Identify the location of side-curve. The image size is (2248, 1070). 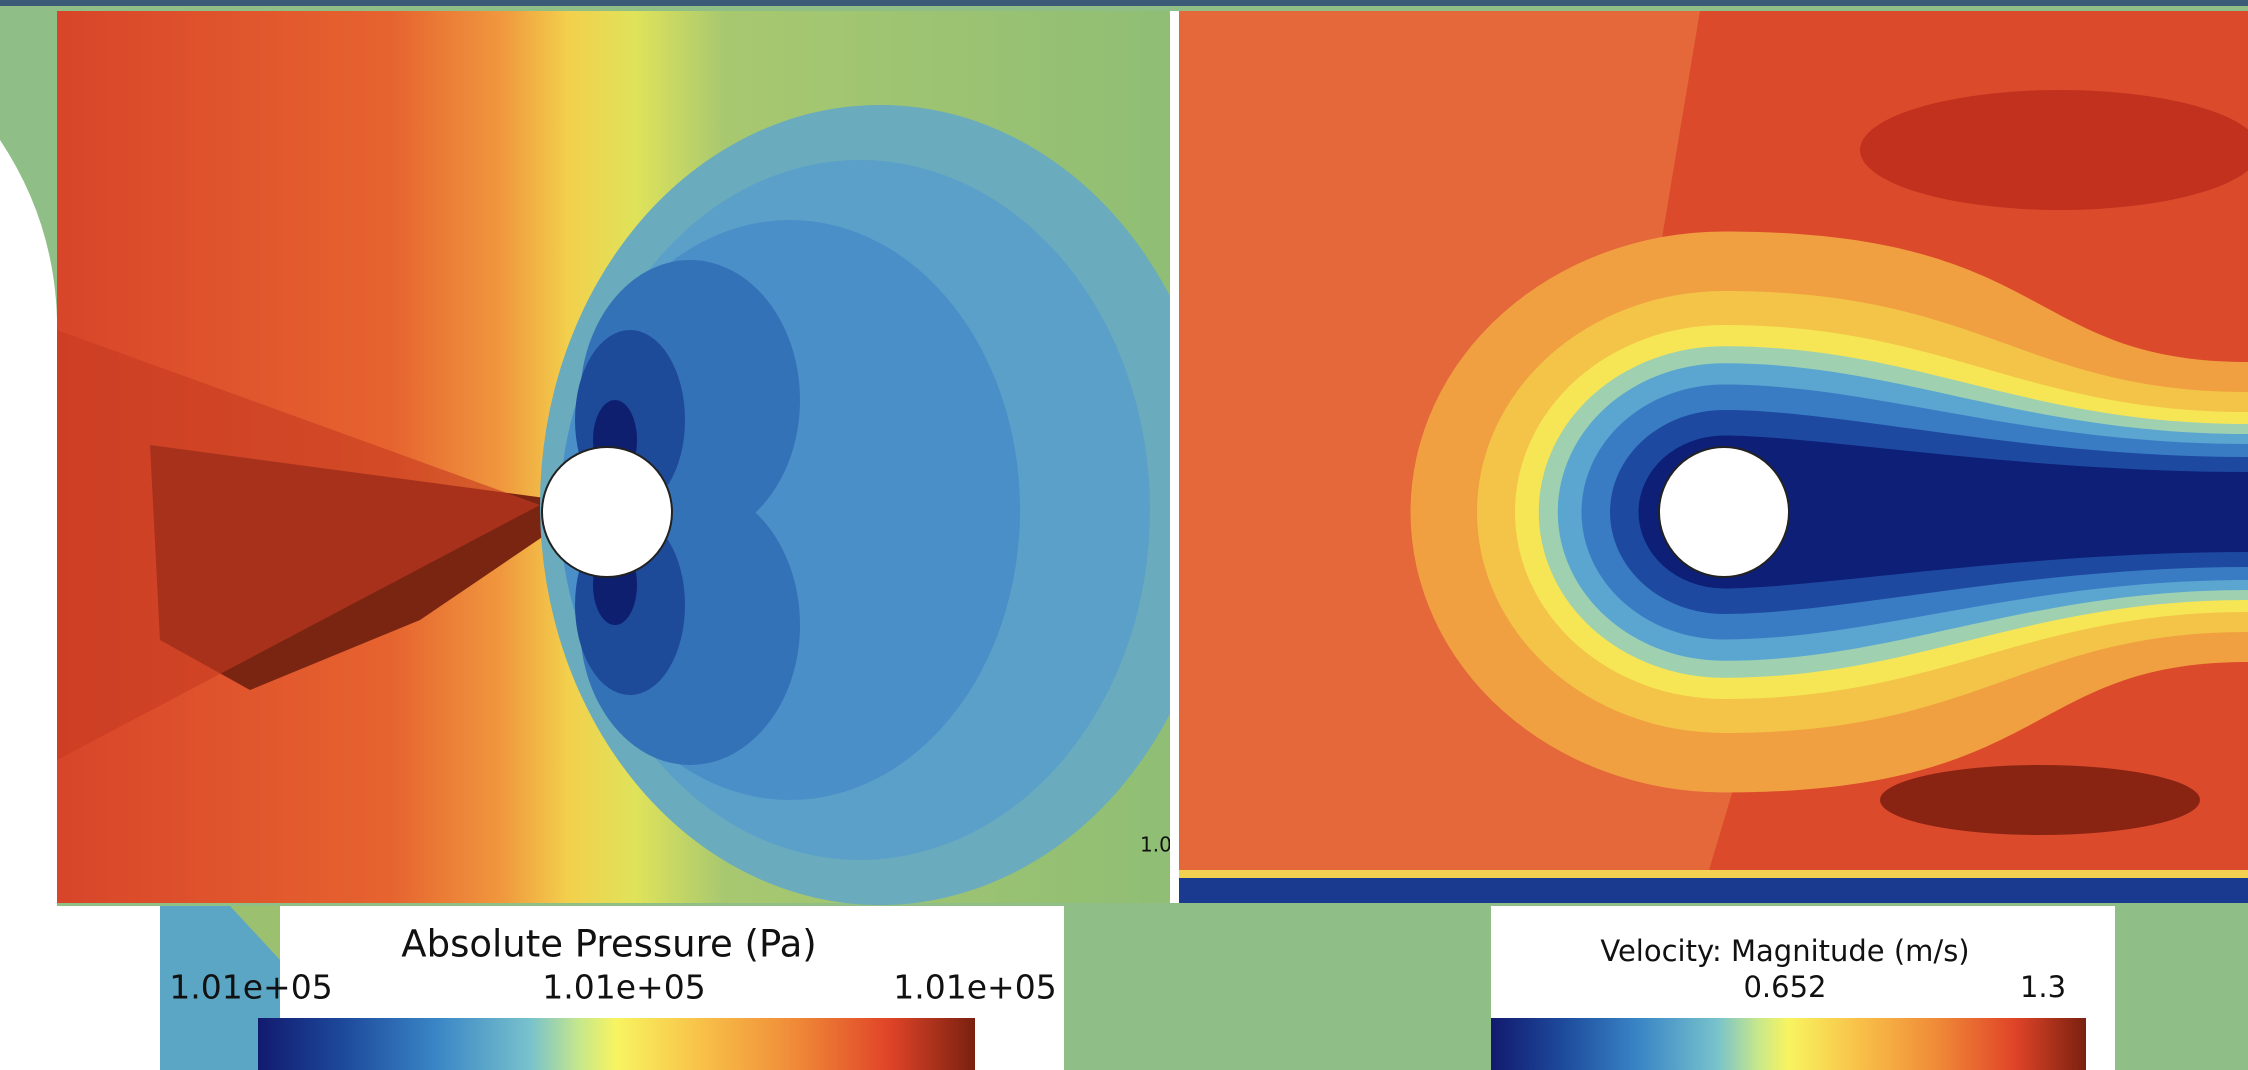
(29, 605).